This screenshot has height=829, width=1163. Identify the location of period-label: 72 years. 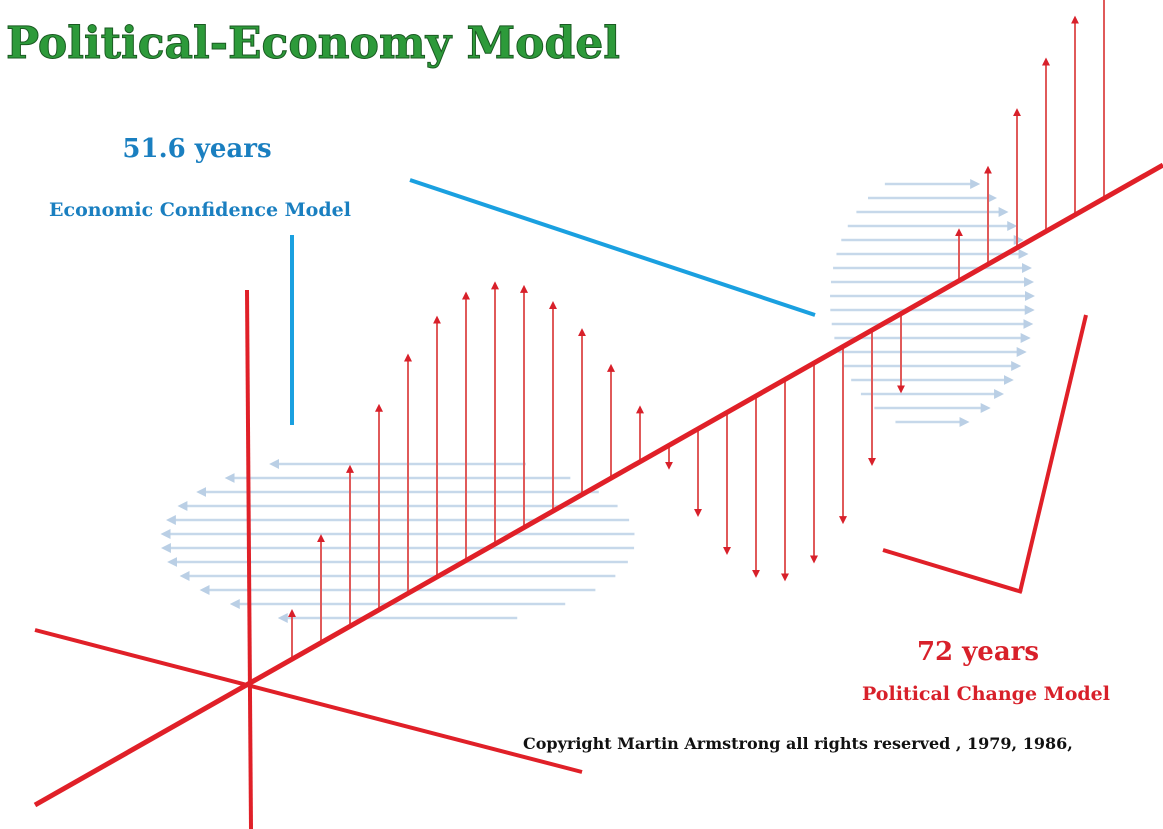
(978, 652).